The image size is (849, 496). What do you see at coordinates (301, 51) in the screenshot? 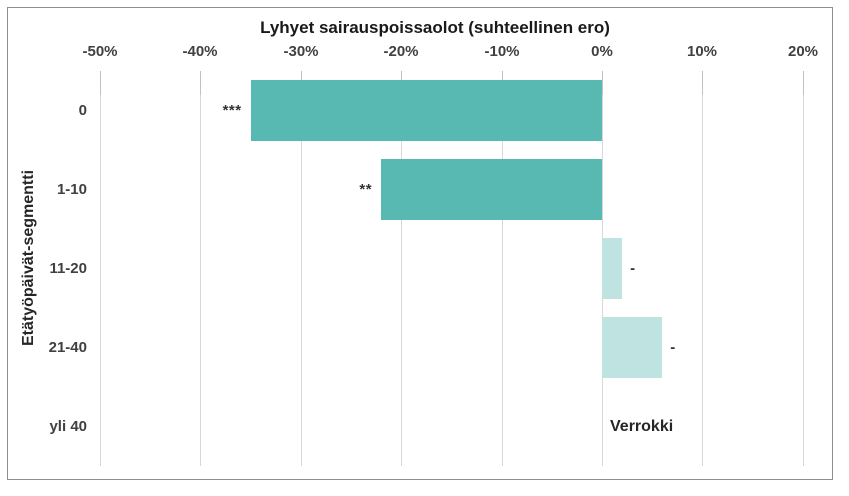
I see `x-tick-label: -30%` at bounding box center [301, 51].